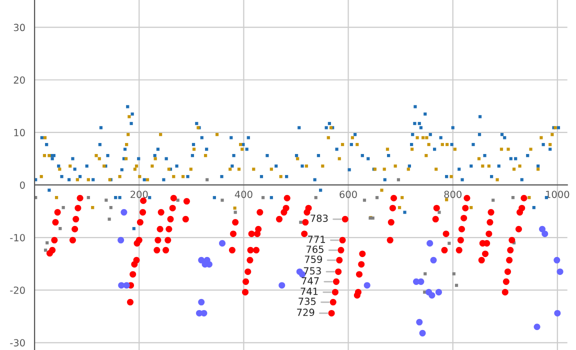  What do you see at coordinates (22, 185) in the screenshot?
I see `y-tick-label: 0` at bounding box center [22, 185].